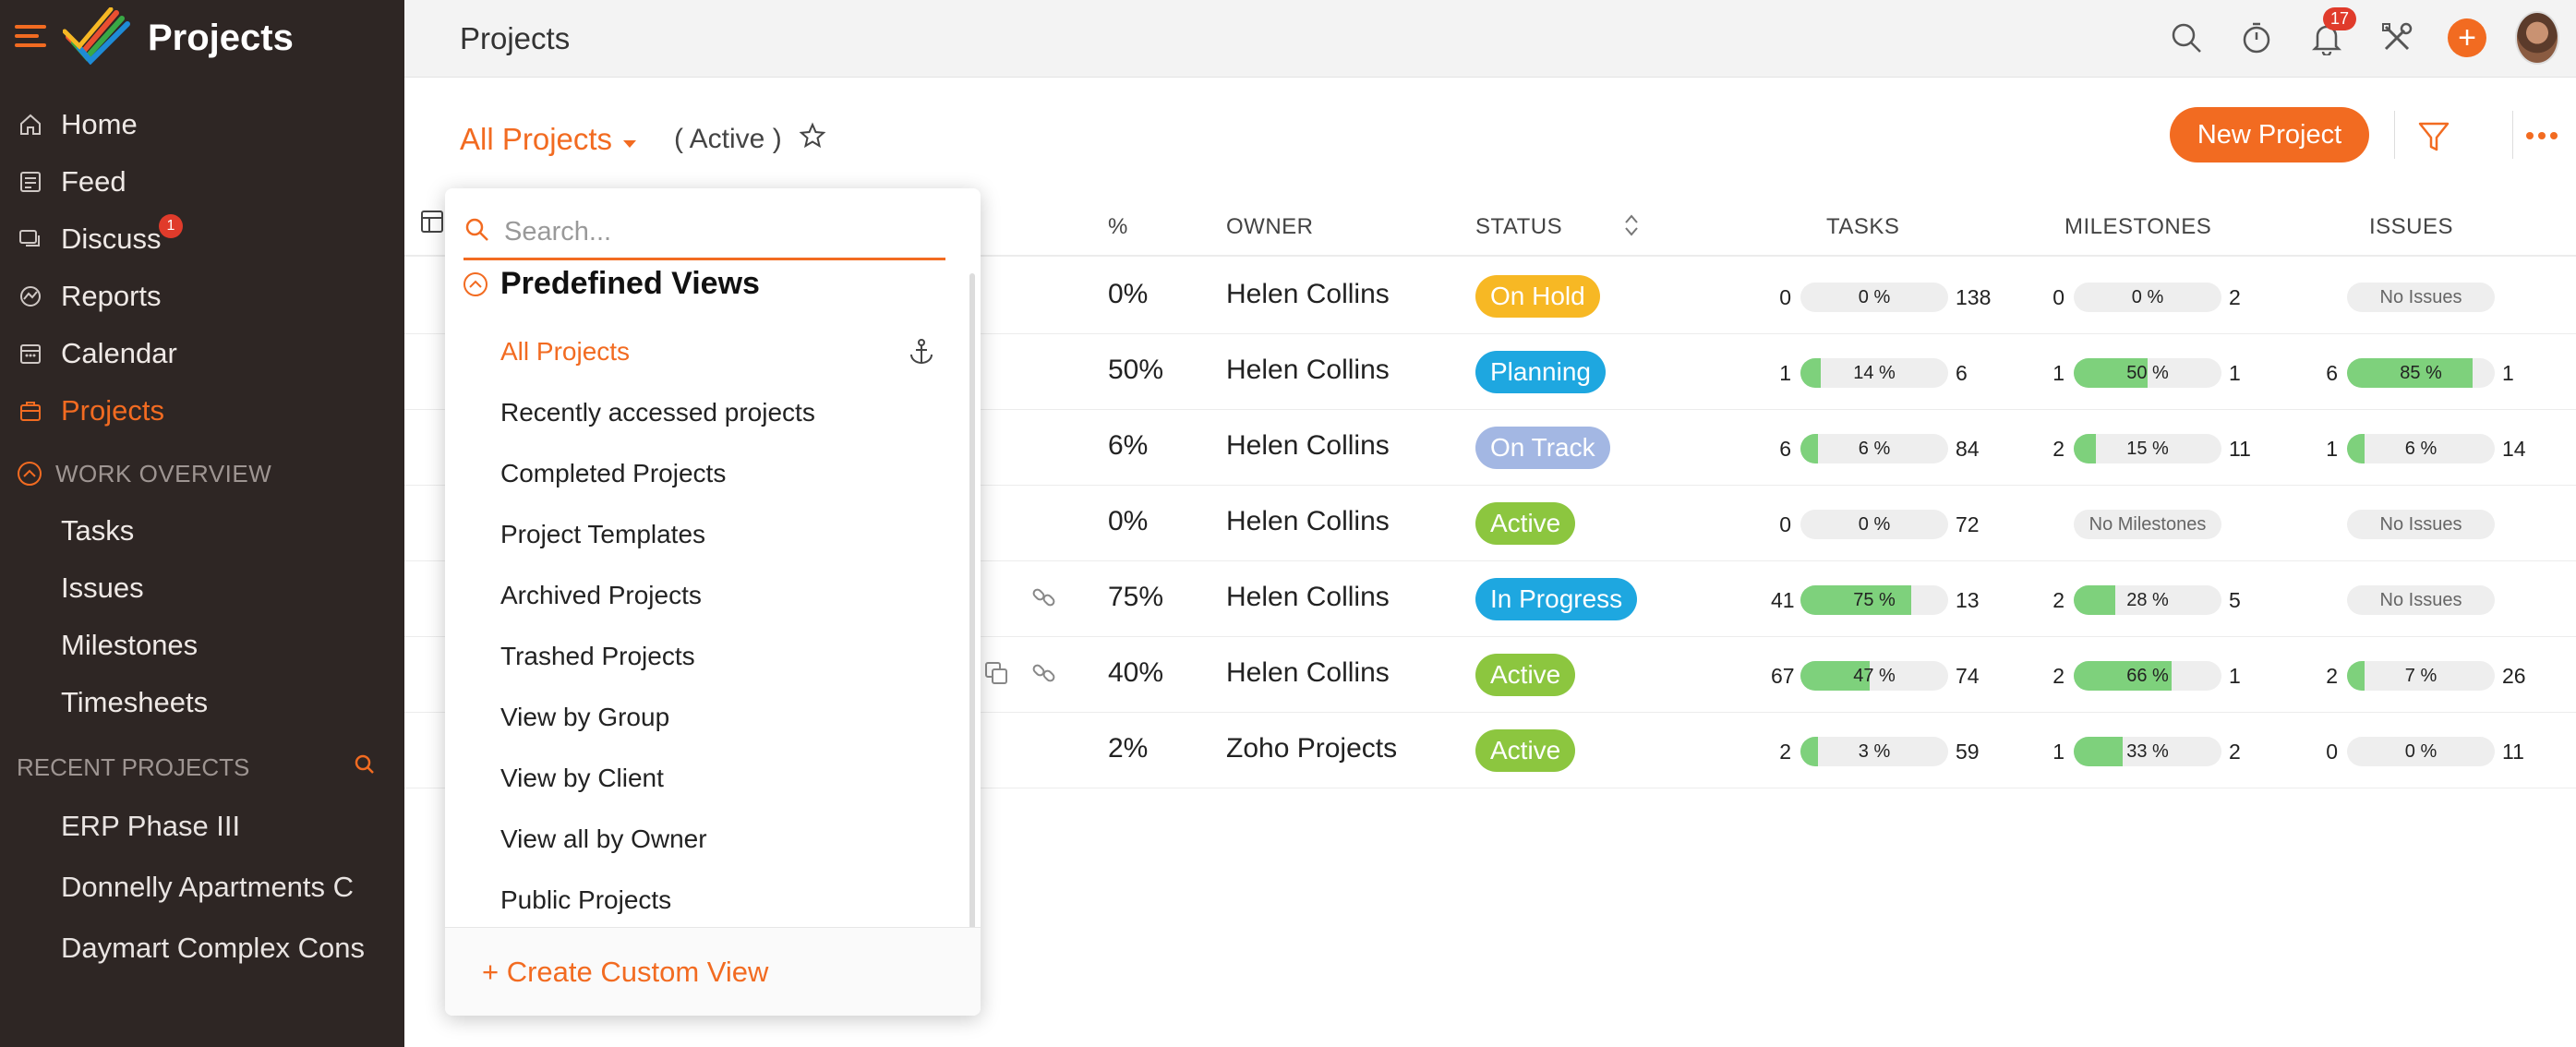  What do you see at coordinates (2542, 135) in the screenshot?
I see `more-options-icon` at bounding box center [2542, 135].